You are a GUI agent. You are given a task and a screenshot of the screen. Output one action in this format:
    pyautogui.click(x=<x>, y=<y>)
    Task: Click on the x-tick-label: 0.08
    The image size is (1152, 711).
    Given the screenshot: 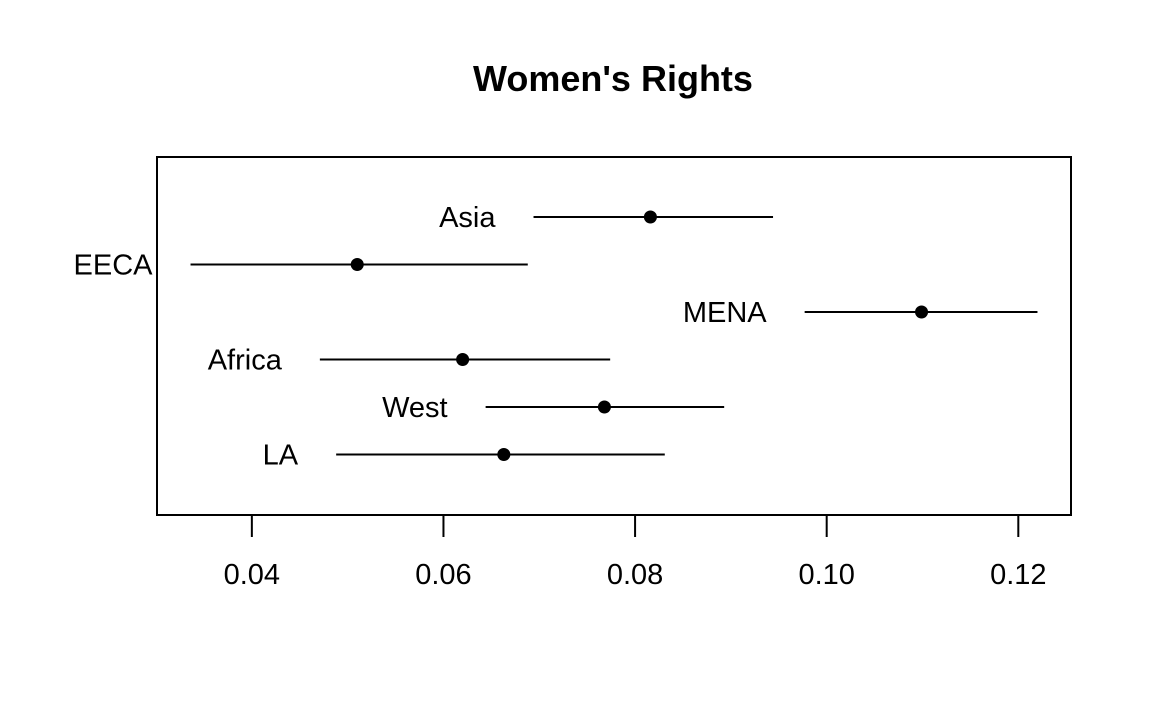 What is the action you would take?
    pyautogui.click(x=635, y=575)
    